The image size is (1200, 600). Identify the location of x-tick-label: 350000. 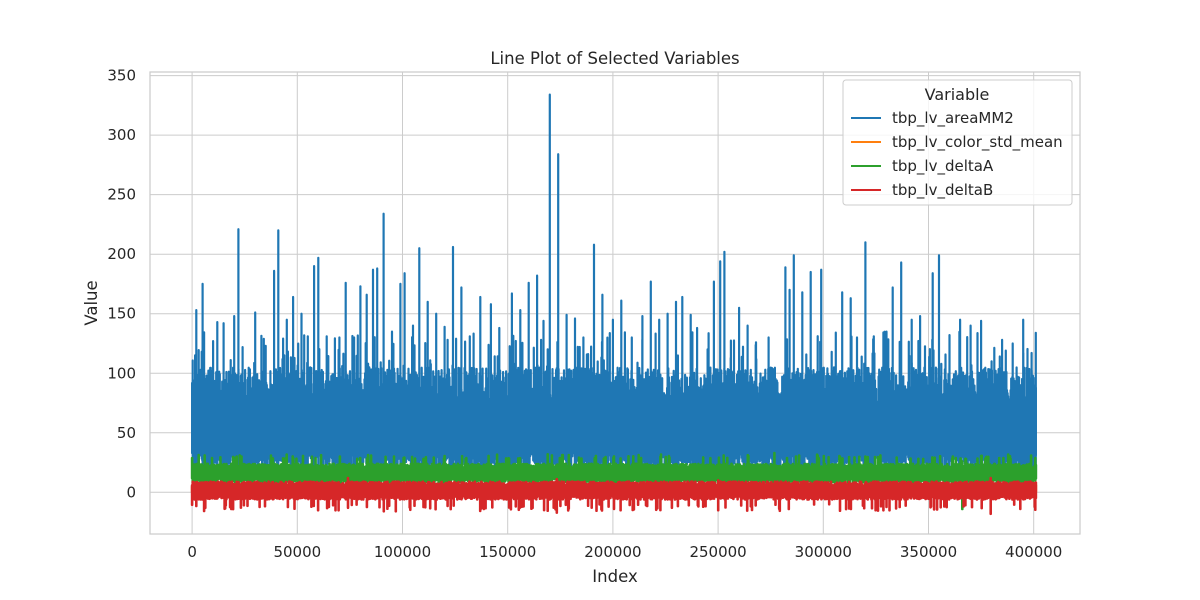
(928, 552).